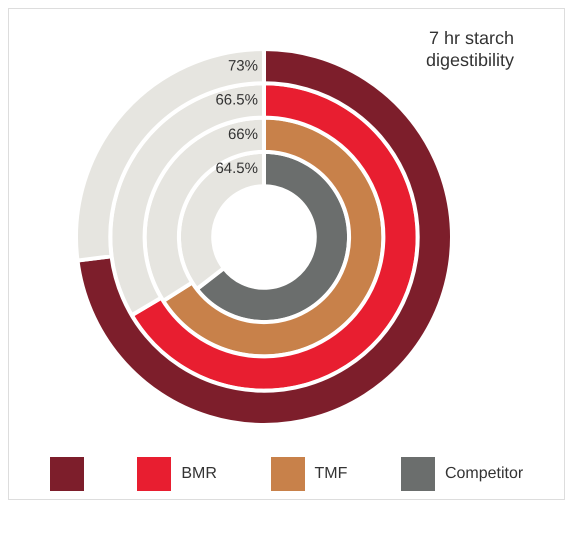 This screenshot has height=560, width=571. Describe the element at coordinates (236, 100) in the screenshot. I see `text: 66.5%` at that location.